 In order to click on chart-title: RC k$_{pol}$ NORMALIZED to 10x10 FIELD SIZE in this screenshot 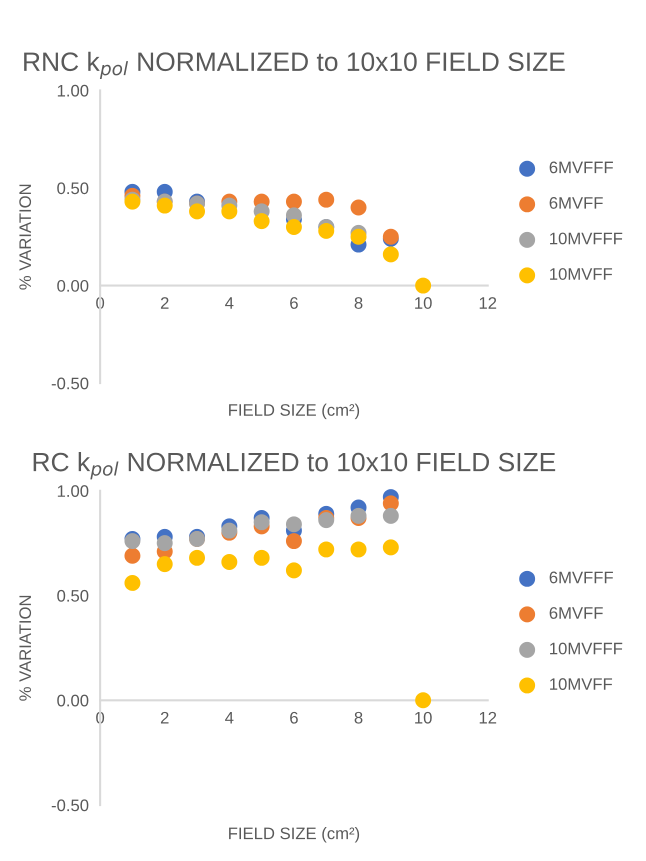, I will do `click(295, 466)`.